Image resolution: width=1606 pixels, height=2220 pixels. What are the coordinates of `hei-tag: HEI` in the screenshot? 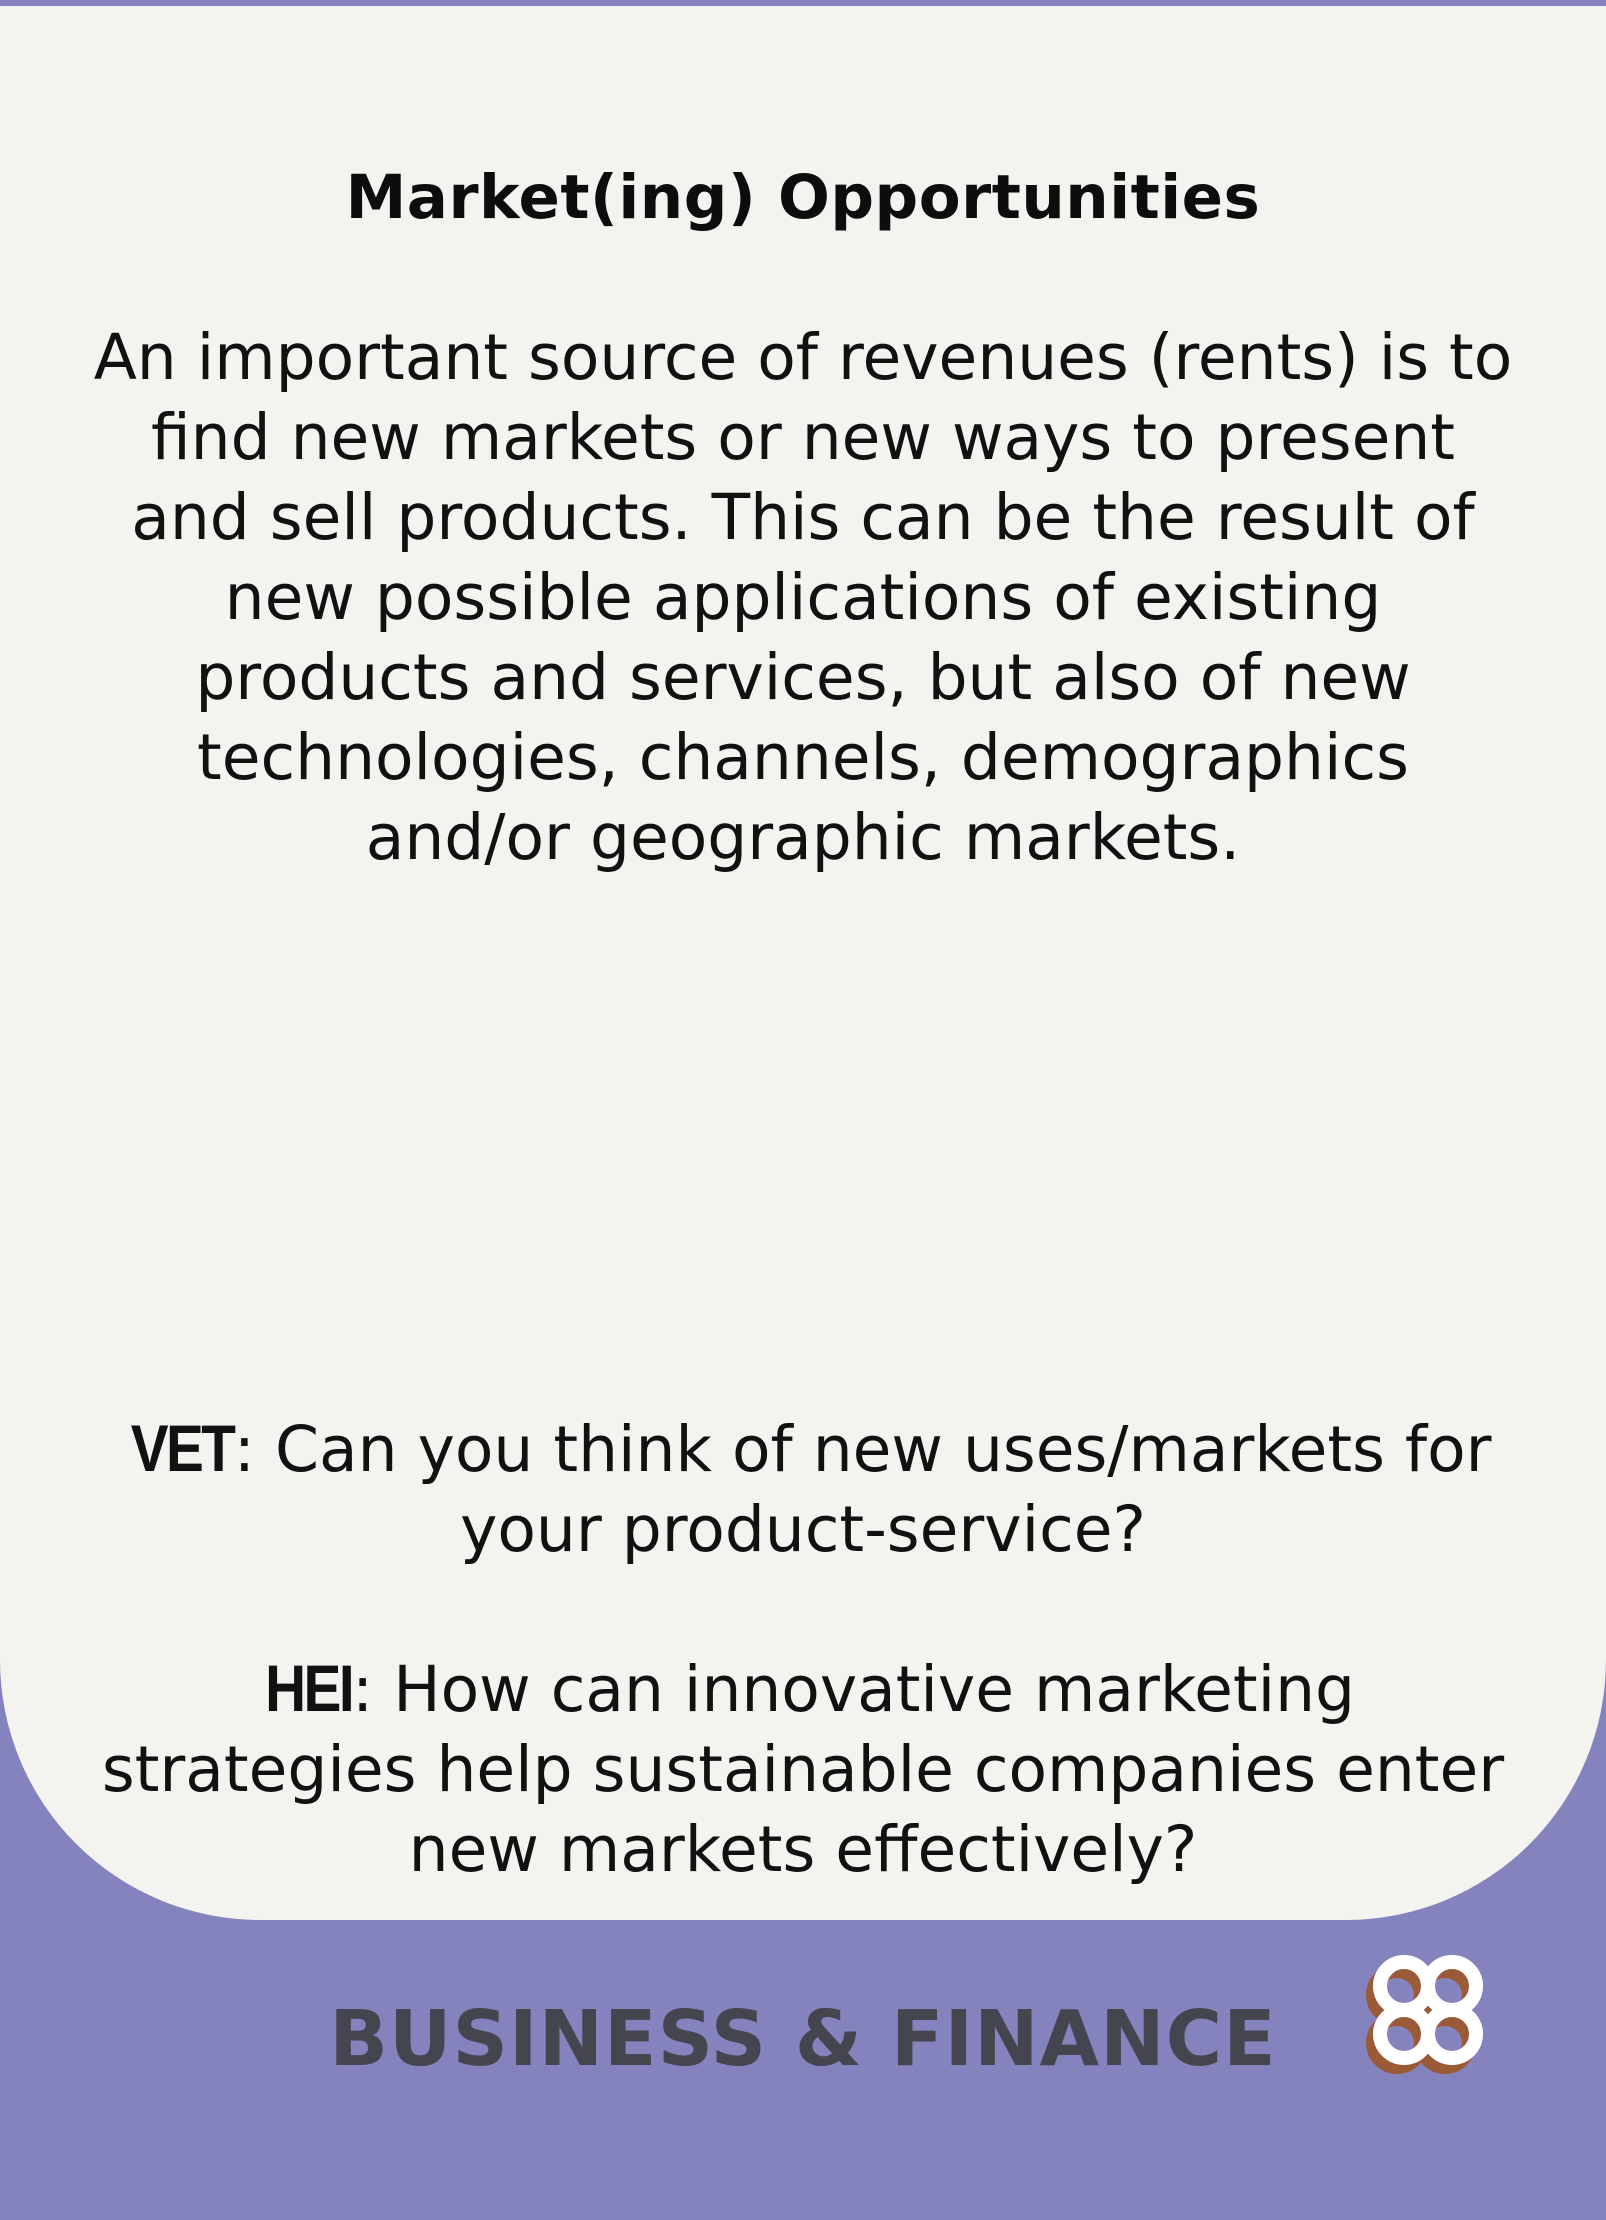 It's located at (309, 1688).